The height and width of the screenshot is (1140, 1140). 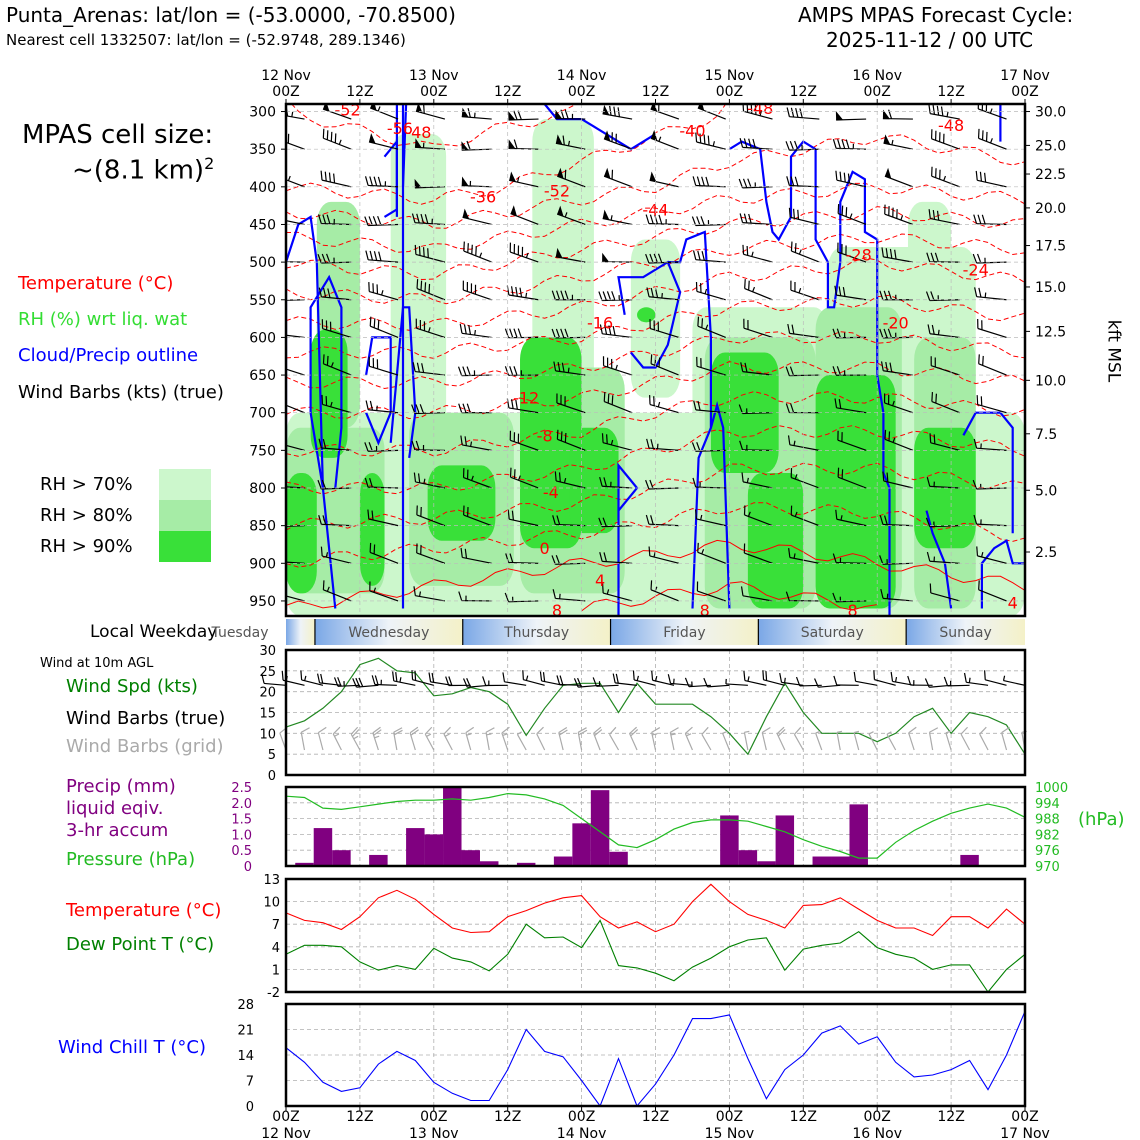 What do you see at coordinates (140, 944) in the screenshot?
I see `dewpoint-panel-label: Dew Point T (°C)` at bounding box center [140, 944].